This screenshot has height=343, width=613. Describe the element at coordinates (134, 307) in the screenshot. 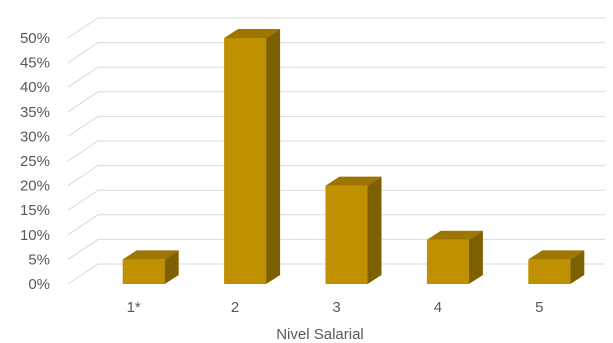

I see `x-tick-label: 1*` at that location.